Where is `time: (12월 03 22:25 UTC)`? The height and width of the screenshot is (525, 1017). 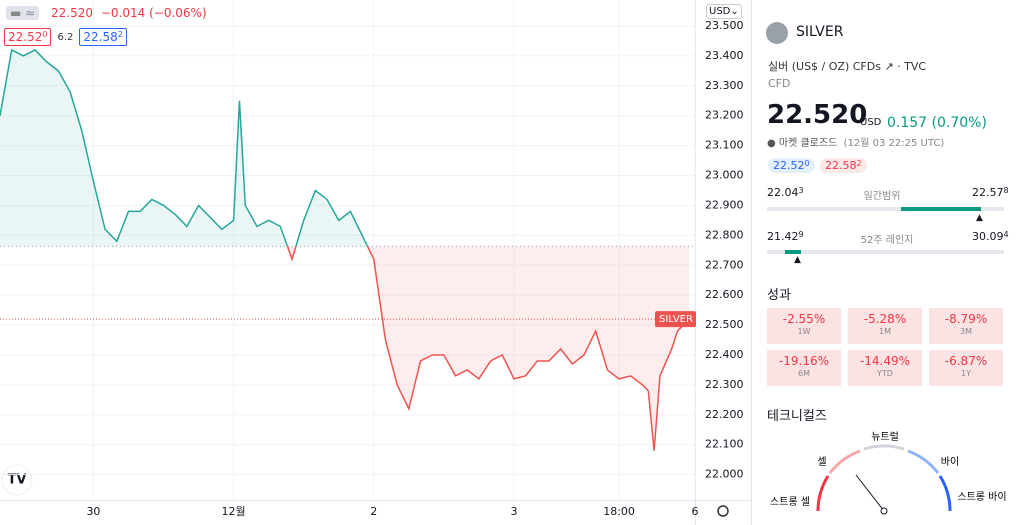 time: (12월 03 22:25 UTC) is located at coordinates (894, 143).